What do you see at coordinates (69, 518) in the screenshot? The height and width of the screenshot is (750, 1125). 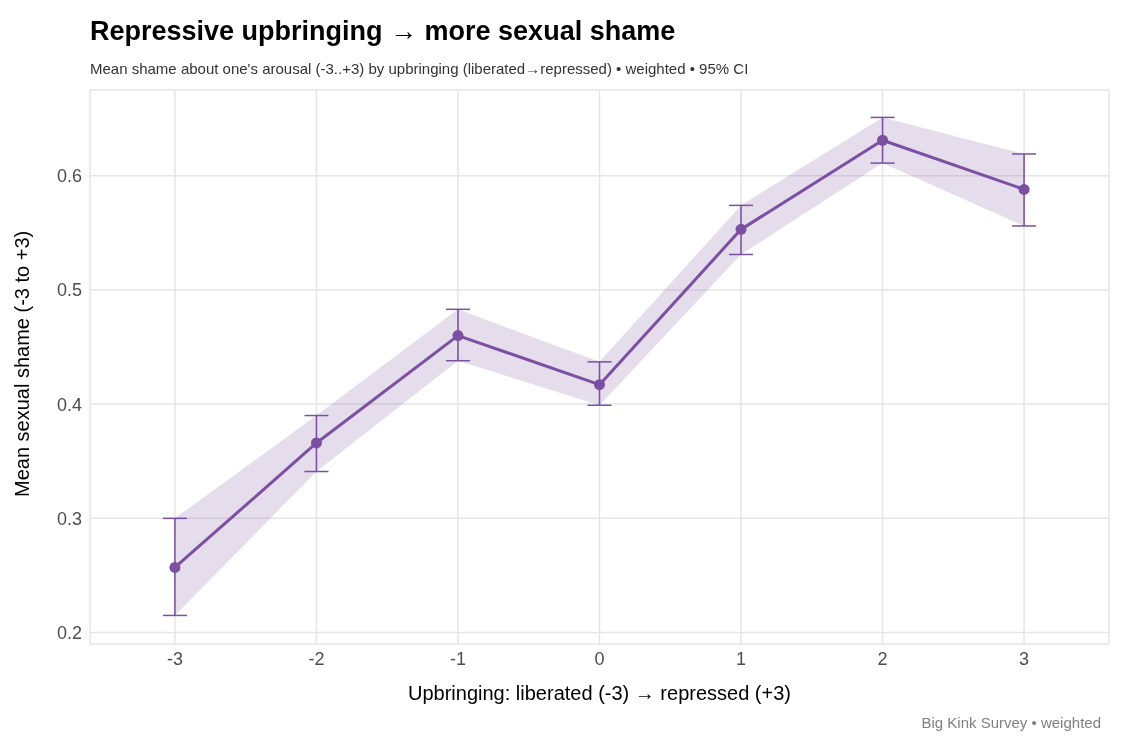 I see `y-tick-label: 0.3` at bounding box center [69, 518].